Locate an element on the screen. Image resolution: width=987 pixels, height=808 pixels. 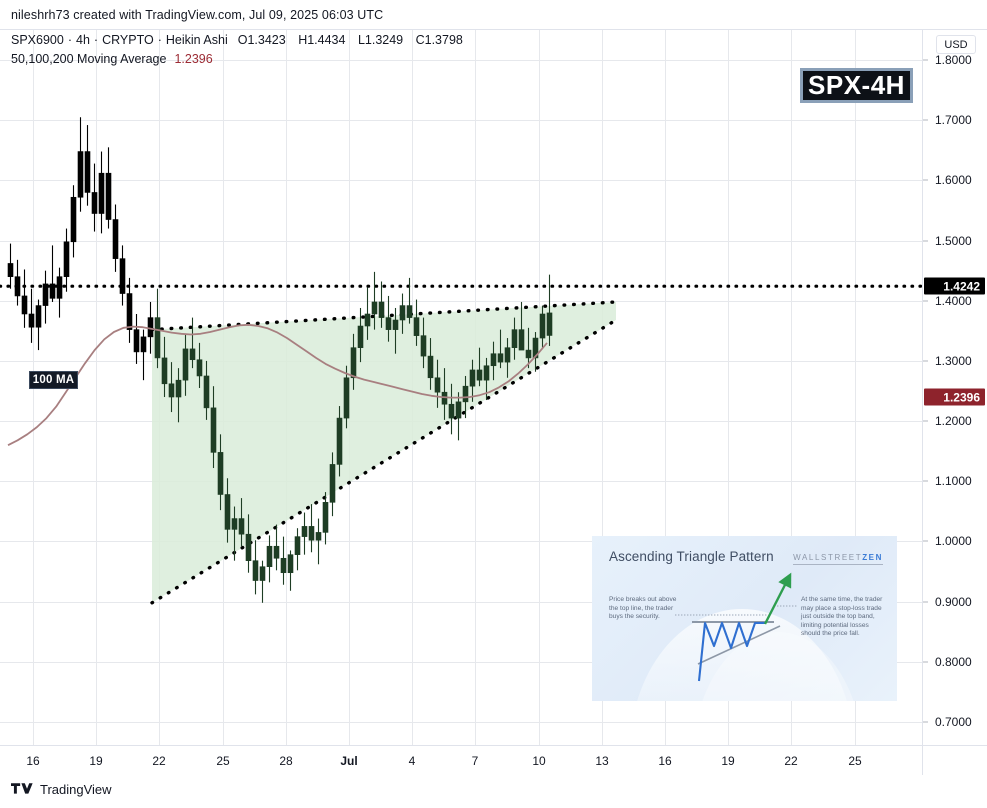
legend-candle-type: Heikin Ashi is located at coordinates (196, 40).